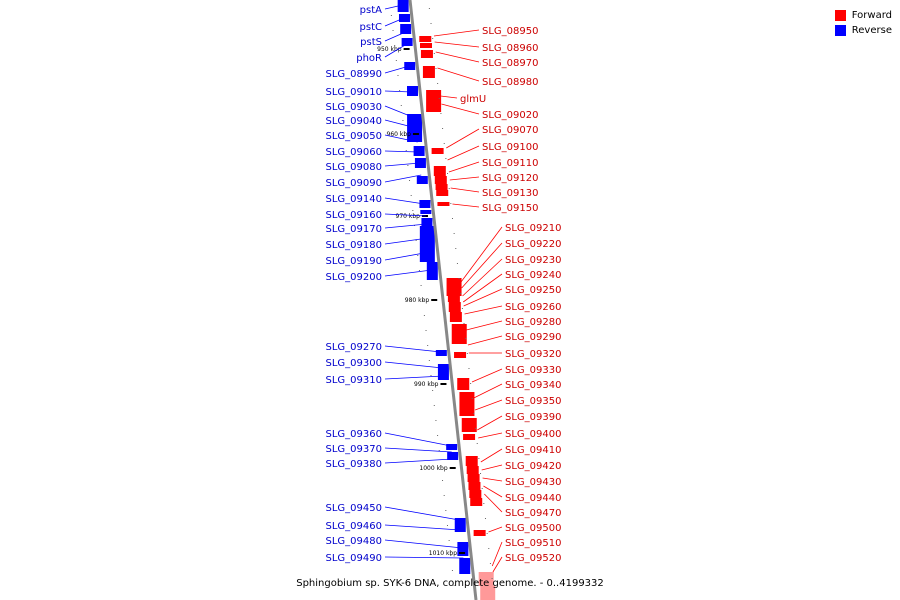 This screenshot has width=900, height=600. Describe the element at coordinates (533, 543) in the screenshot. I see `forward-gene-label: SLG_09510` at that location.